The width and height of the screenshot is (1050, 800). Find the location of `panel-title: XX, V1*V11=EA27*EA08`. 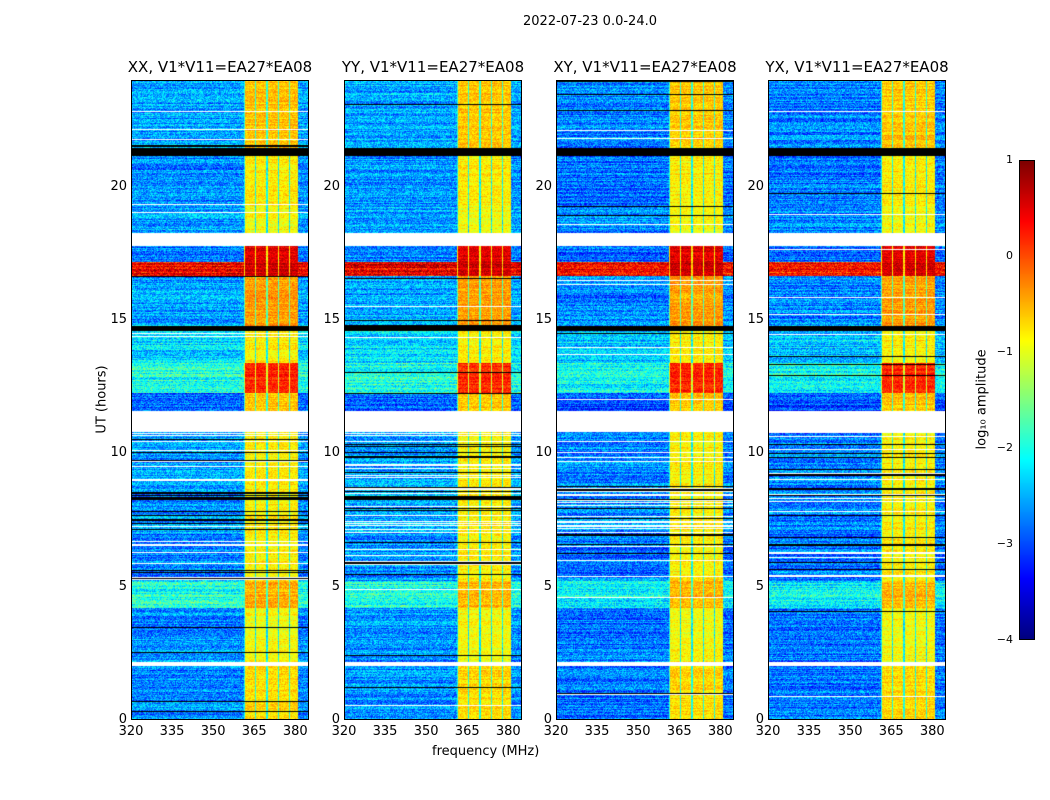

panel-title: XX, V1*V11=EA27*EA08 is located at coordinates (220, 67).